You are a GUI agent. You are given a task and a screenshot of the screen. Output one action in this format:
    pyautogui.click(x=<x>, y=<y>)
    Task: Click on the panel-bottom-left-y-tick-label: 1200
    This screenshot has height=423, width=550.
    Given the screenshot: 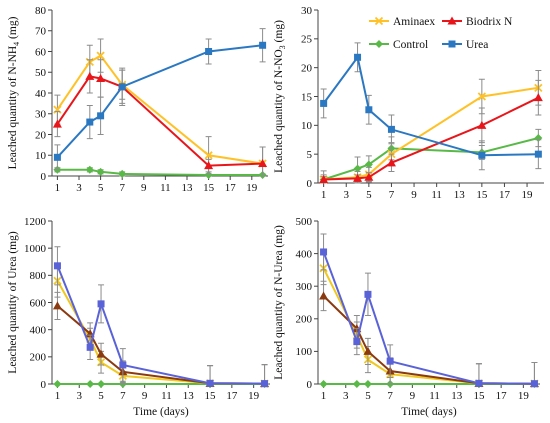 What is the action you would take?
    pyautogui.click(x=35, y=222)
    